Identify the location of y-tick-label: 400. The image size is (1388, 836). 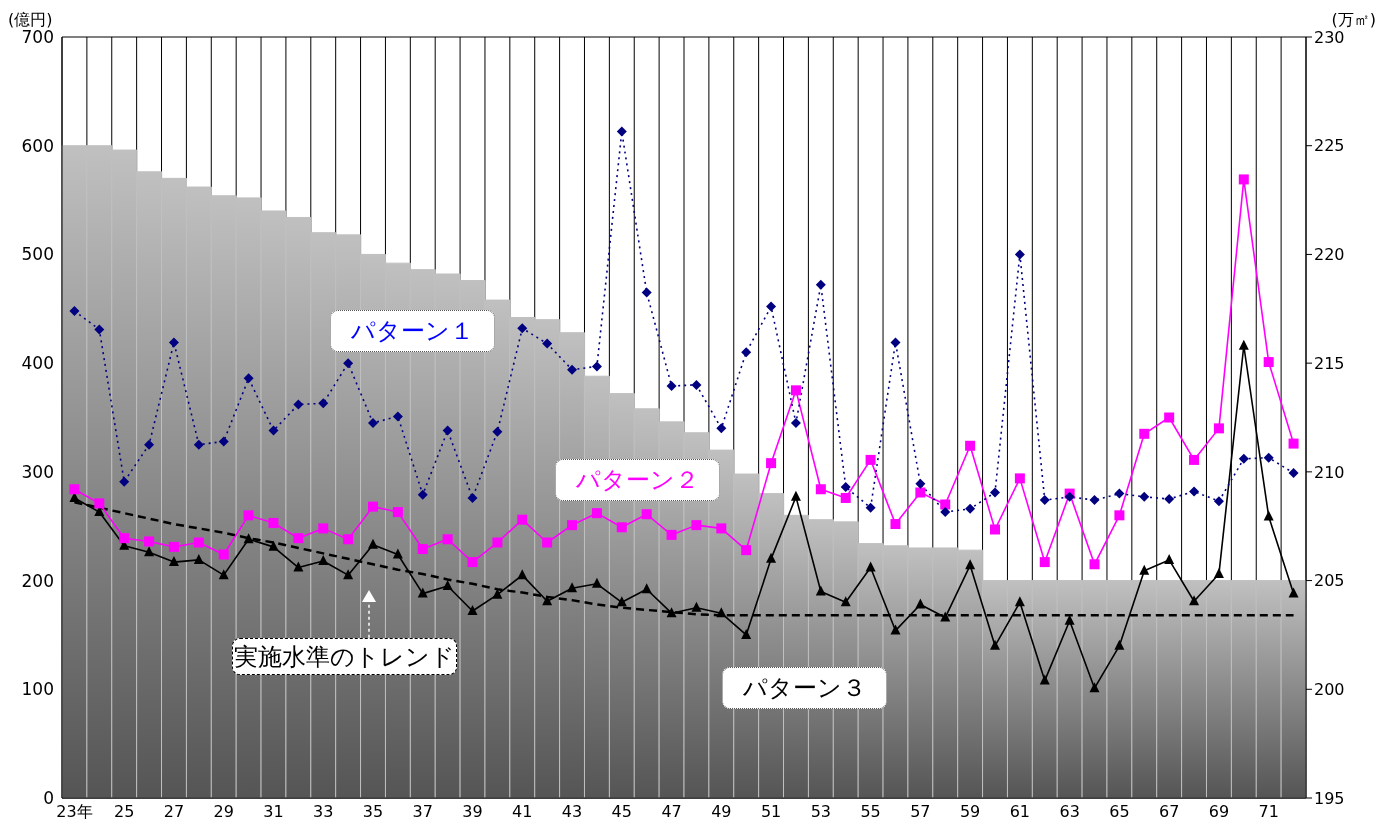
(37, 363).